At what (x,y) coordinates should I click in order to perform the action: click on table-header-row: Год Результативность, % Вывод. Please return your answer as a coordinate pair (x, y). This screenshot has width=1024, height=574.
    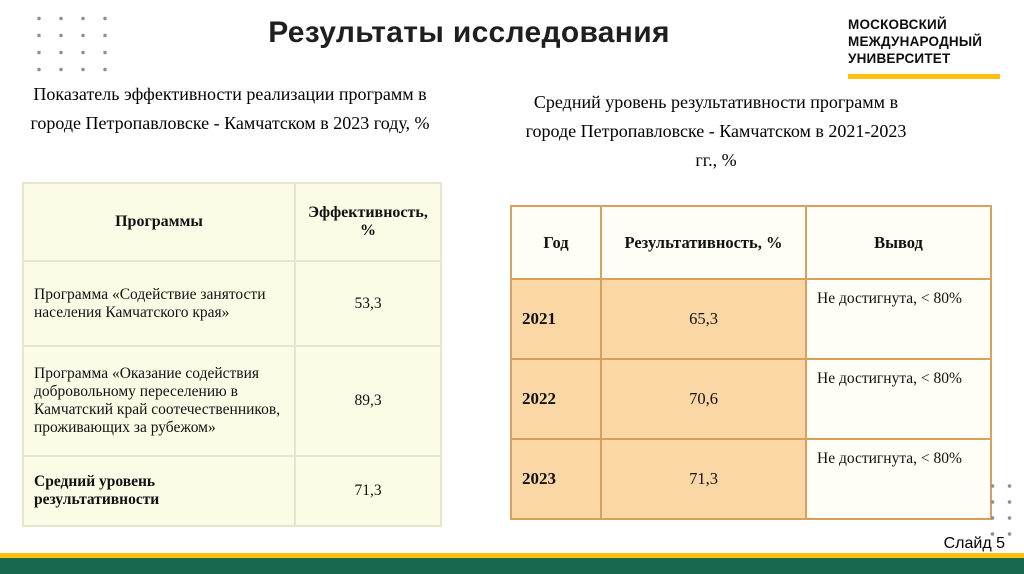
    Looking at the image, I should click on (751, 242).